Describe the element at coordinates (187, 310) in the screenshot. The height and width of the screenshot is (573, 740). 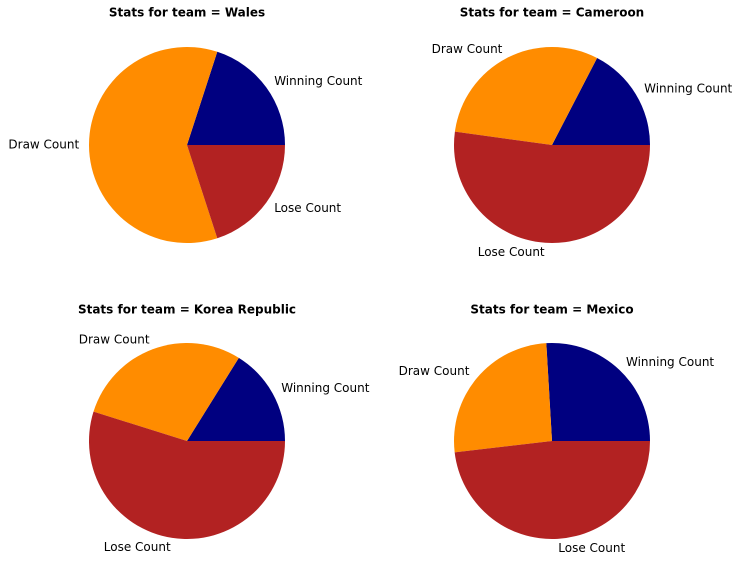
I see `chart-title: Stats for team = Korea Republic` at that location.